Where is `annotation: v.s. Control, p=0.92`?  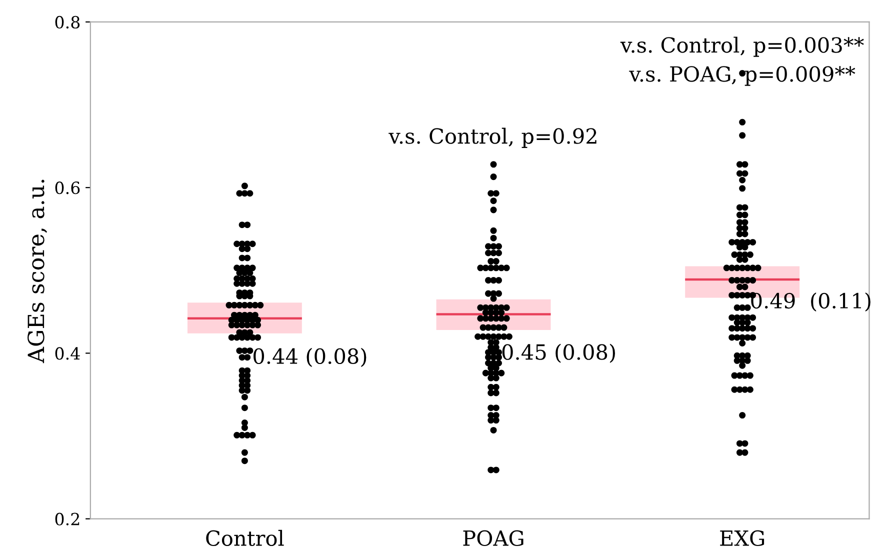 annotation: v.s. Control, p=0.92 is located at coordinates (492, 138).